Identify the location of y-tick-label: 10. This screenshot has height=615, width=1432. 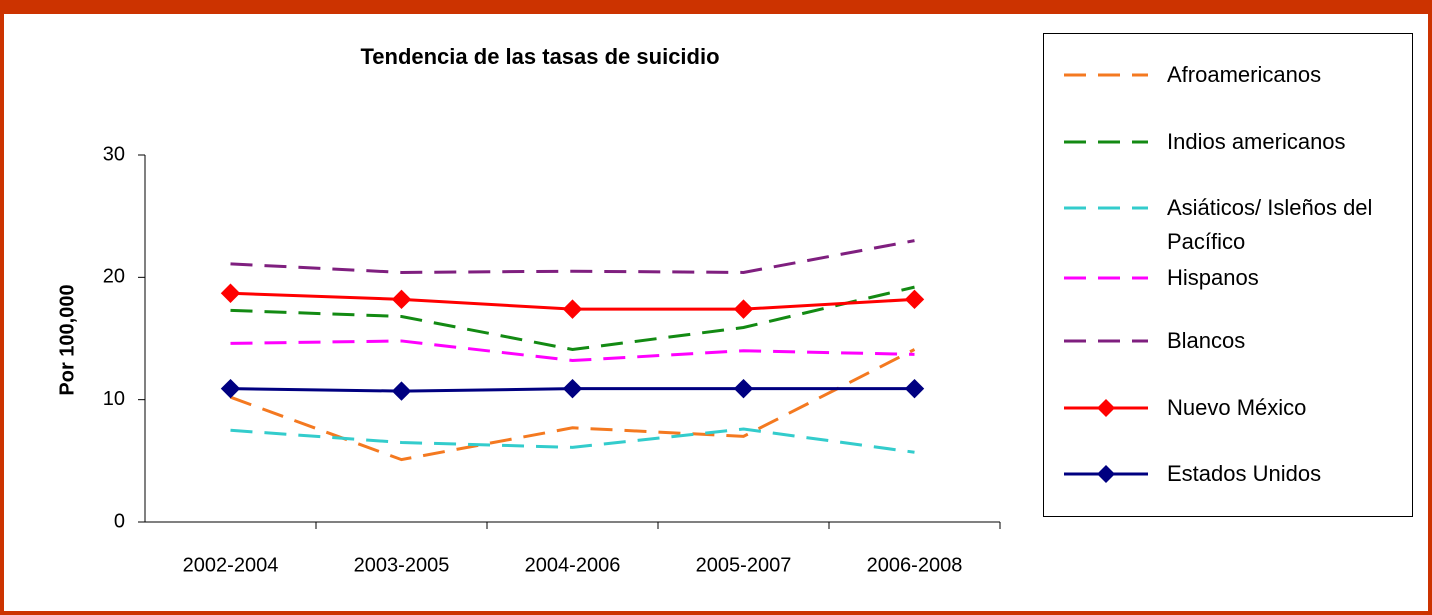
(114, 399).